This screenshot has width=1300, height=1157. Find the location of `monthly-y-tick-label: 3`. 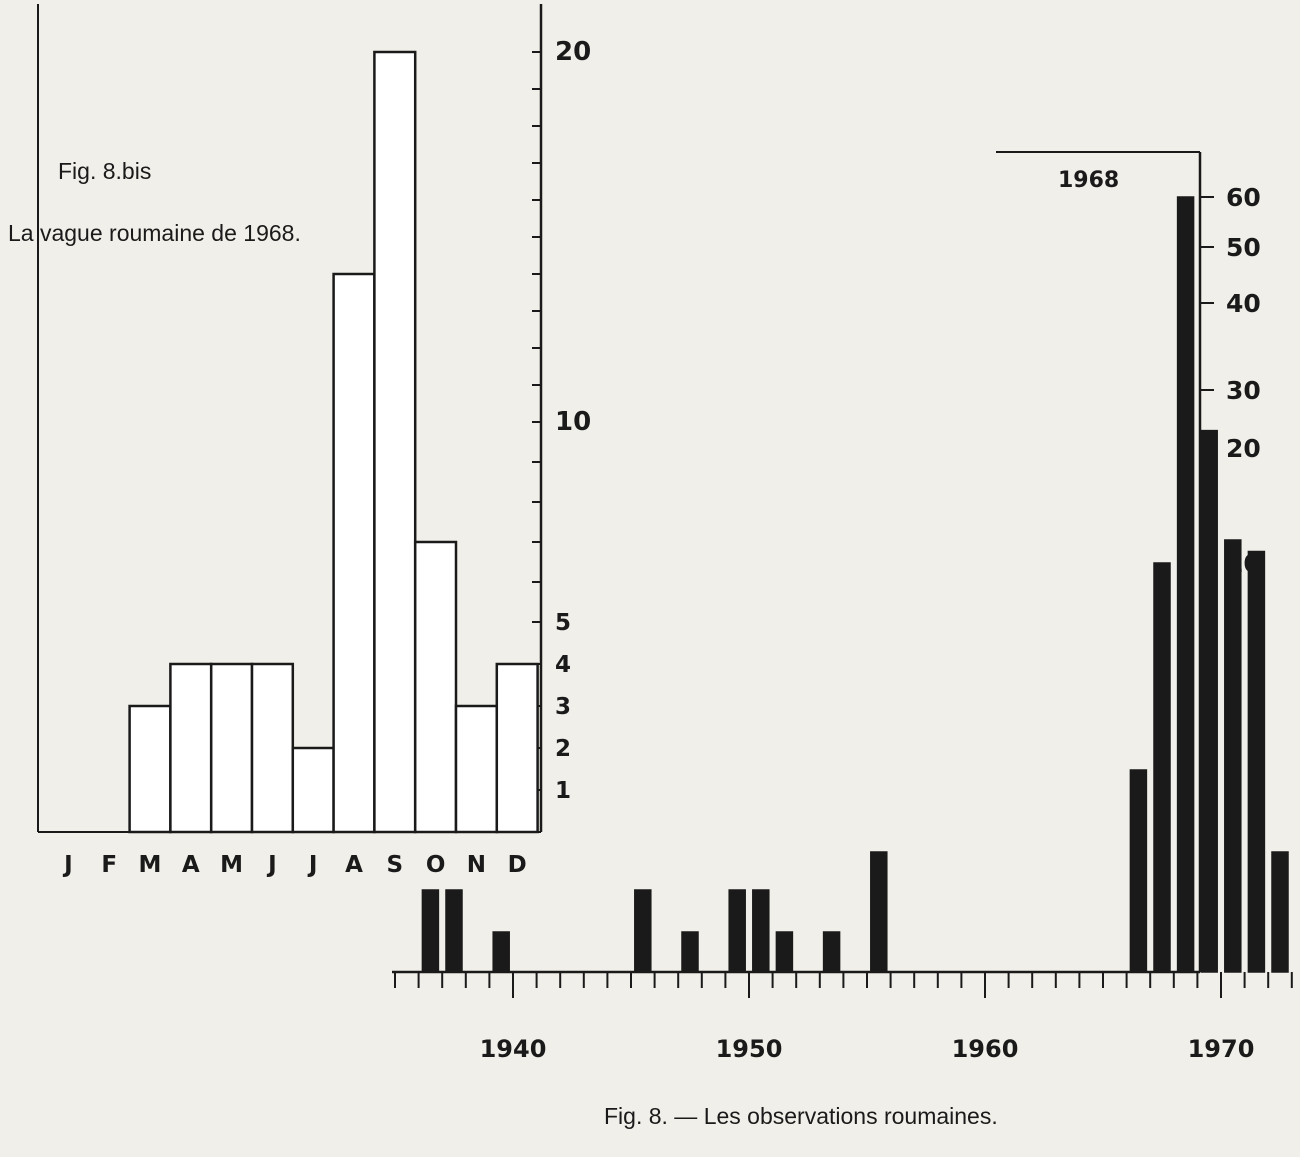

monthly-y-tick-label: 3 is located at coordinates (563, 707).